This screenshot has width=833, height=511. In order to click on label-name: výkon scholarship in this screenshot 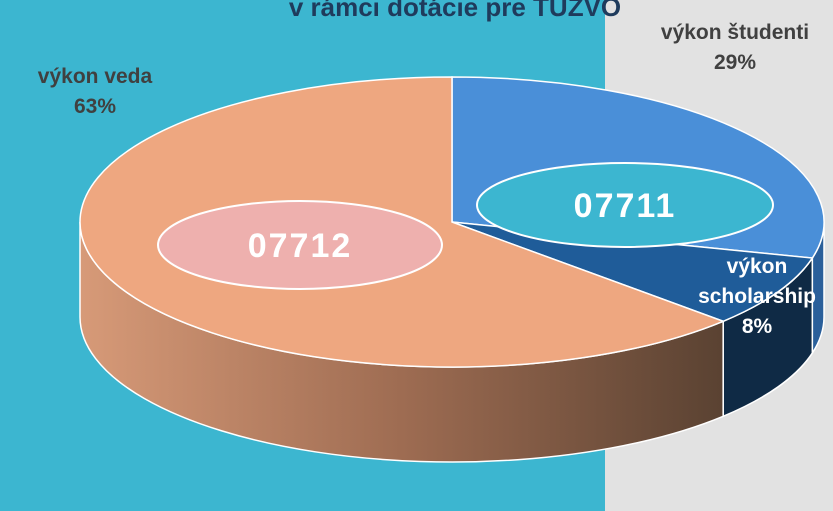, I will do `click(757, 281)`.